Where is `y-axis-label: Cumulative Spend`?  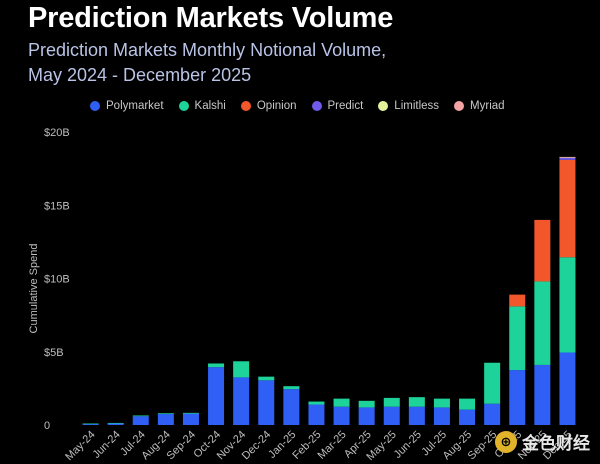
y-axis-label: Cumulative Spend is located at coordinates (34, 289).